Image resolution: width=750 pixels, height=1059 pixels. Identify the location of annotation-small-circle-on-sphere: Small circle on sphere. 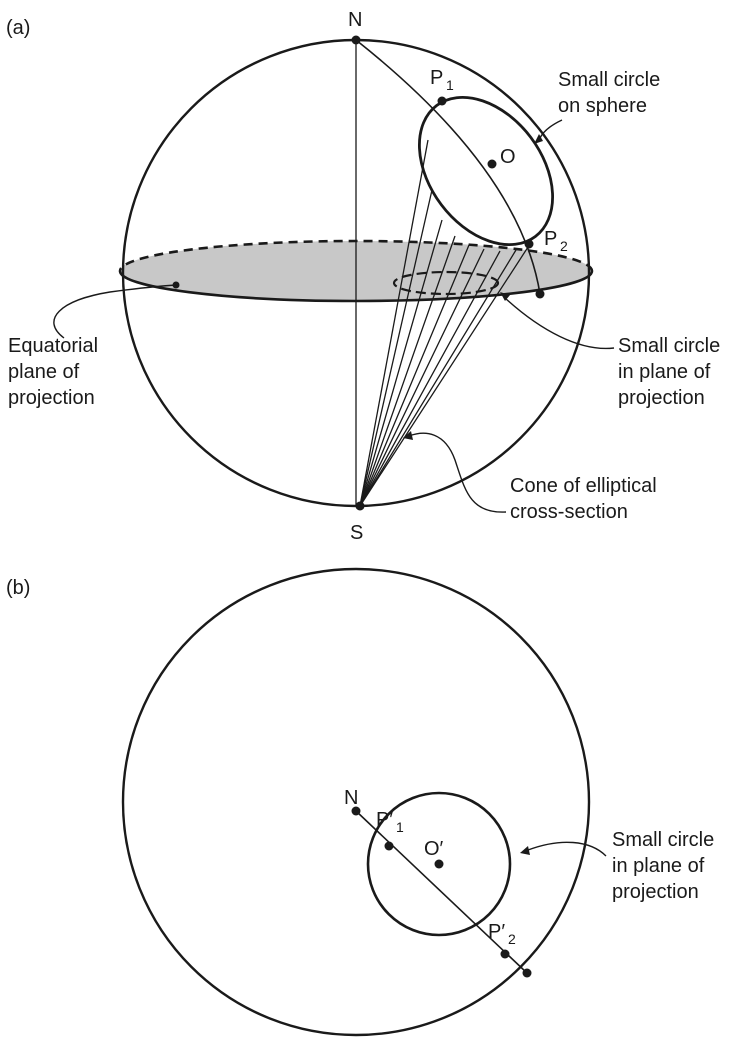
(597, 106).